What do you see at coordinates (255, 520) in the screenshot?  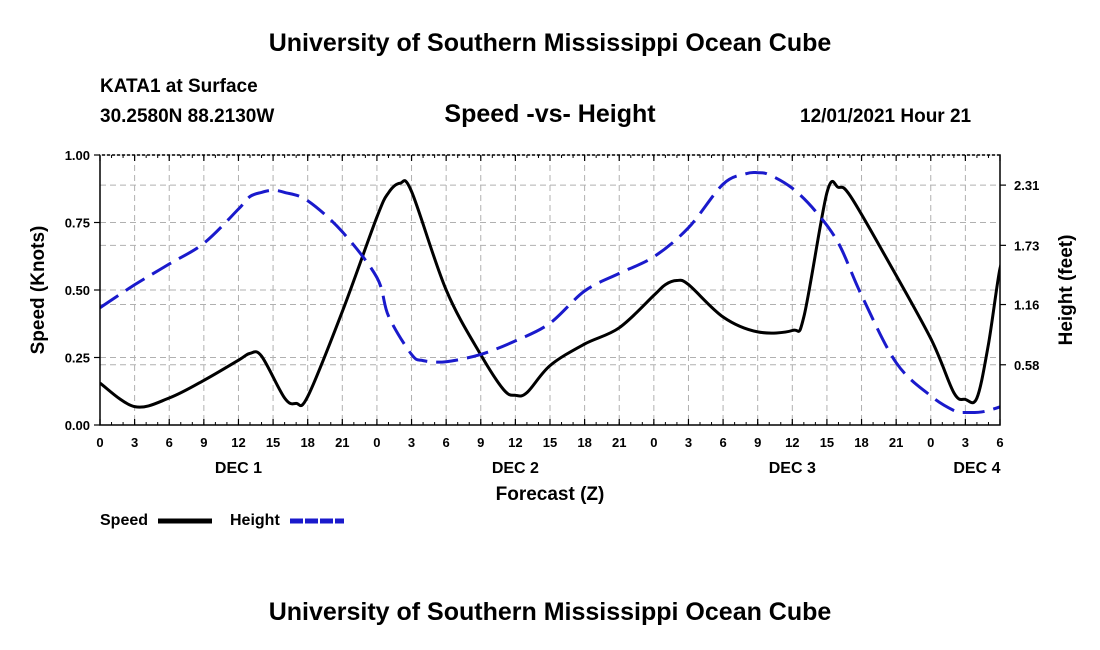 I see `legend-label-height: Height` at bounding box center [255, 520].